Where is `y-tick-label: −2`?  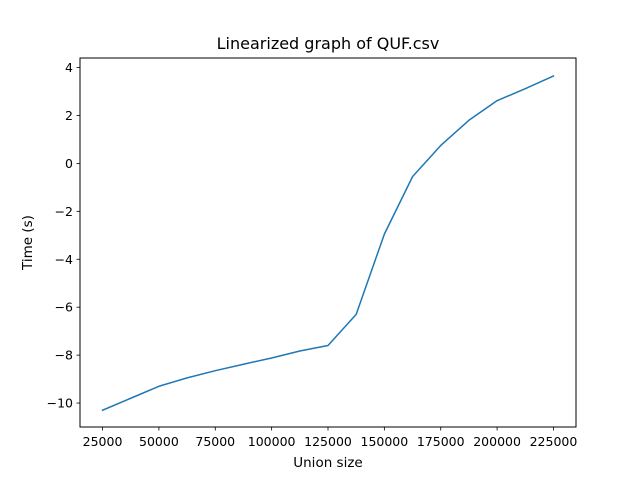
y-tick-label: −2 is located at coordinates (64, 211).